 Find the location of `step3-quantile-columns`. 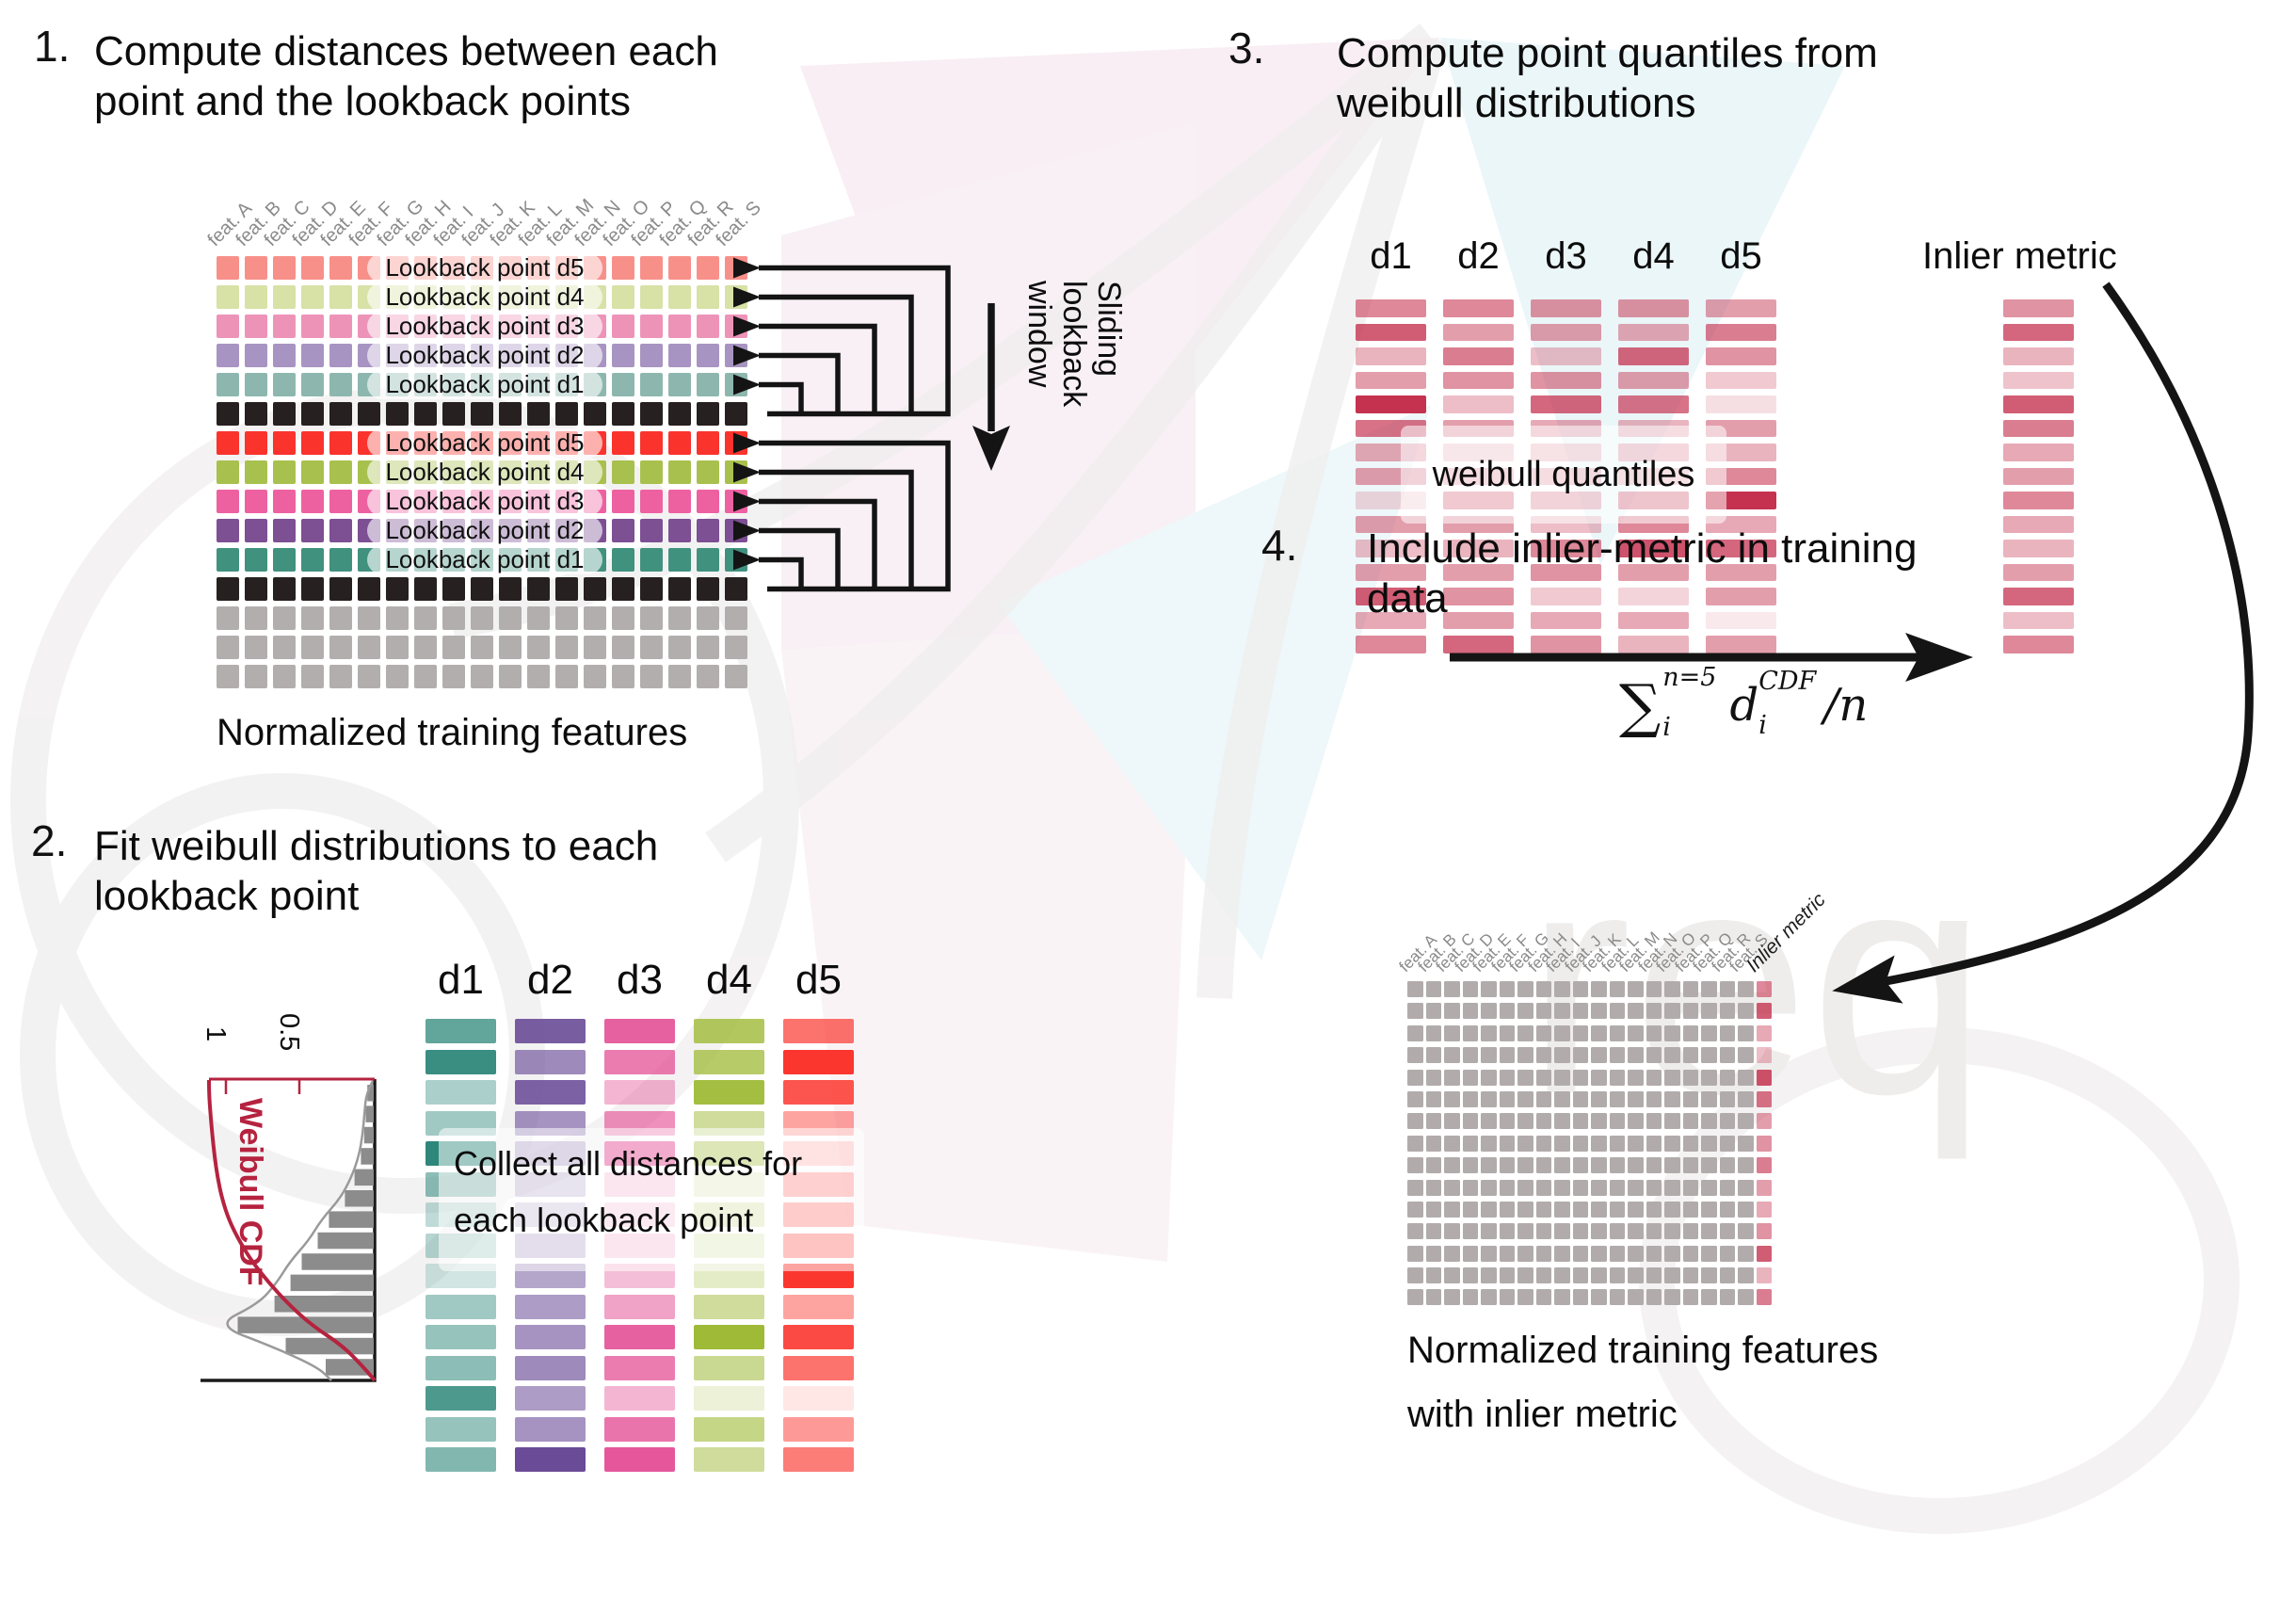

step3-quantile-columns is located at coordinates (1566, 476).